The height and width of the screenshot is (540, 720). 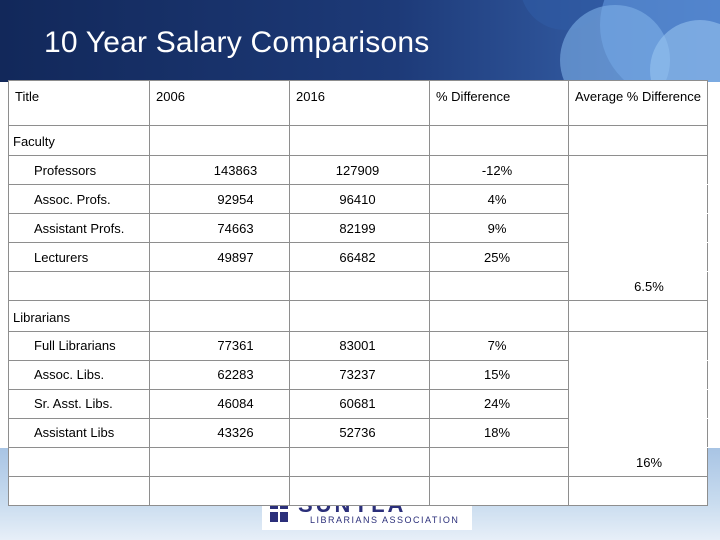 What do you see at coordinates (219, 170) in the screenshot?
I see `value-2006: 143863` at bounding box center [219, 170].